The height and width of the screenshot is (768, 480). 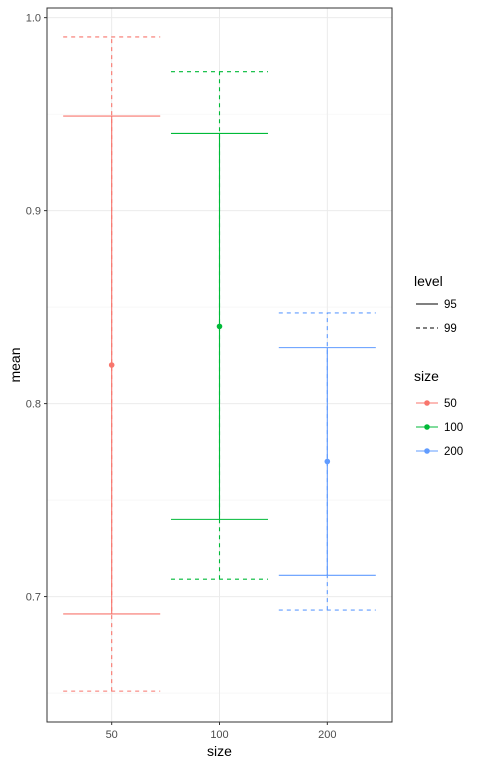 What do you see at coordinates (453, 428) in the screenshot?
I see `legend-size-label: 100` at bounding box center [453, 428].